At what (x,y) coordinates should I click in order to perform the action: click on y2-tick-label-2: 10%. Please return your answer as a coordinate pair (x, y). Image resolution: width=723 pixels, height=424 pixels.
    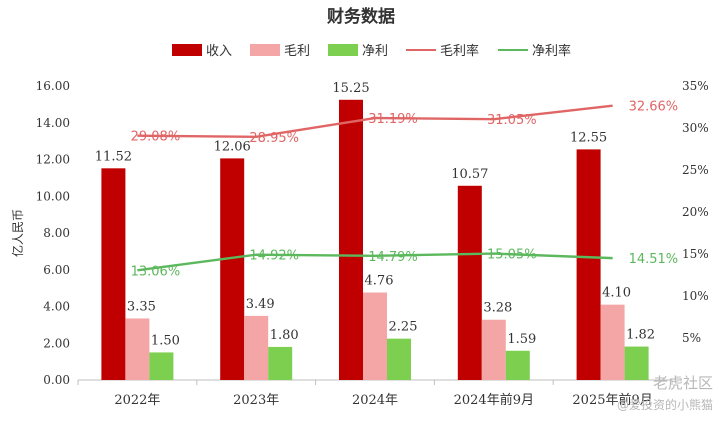
    Looking at the image, I should click on (695, 296).